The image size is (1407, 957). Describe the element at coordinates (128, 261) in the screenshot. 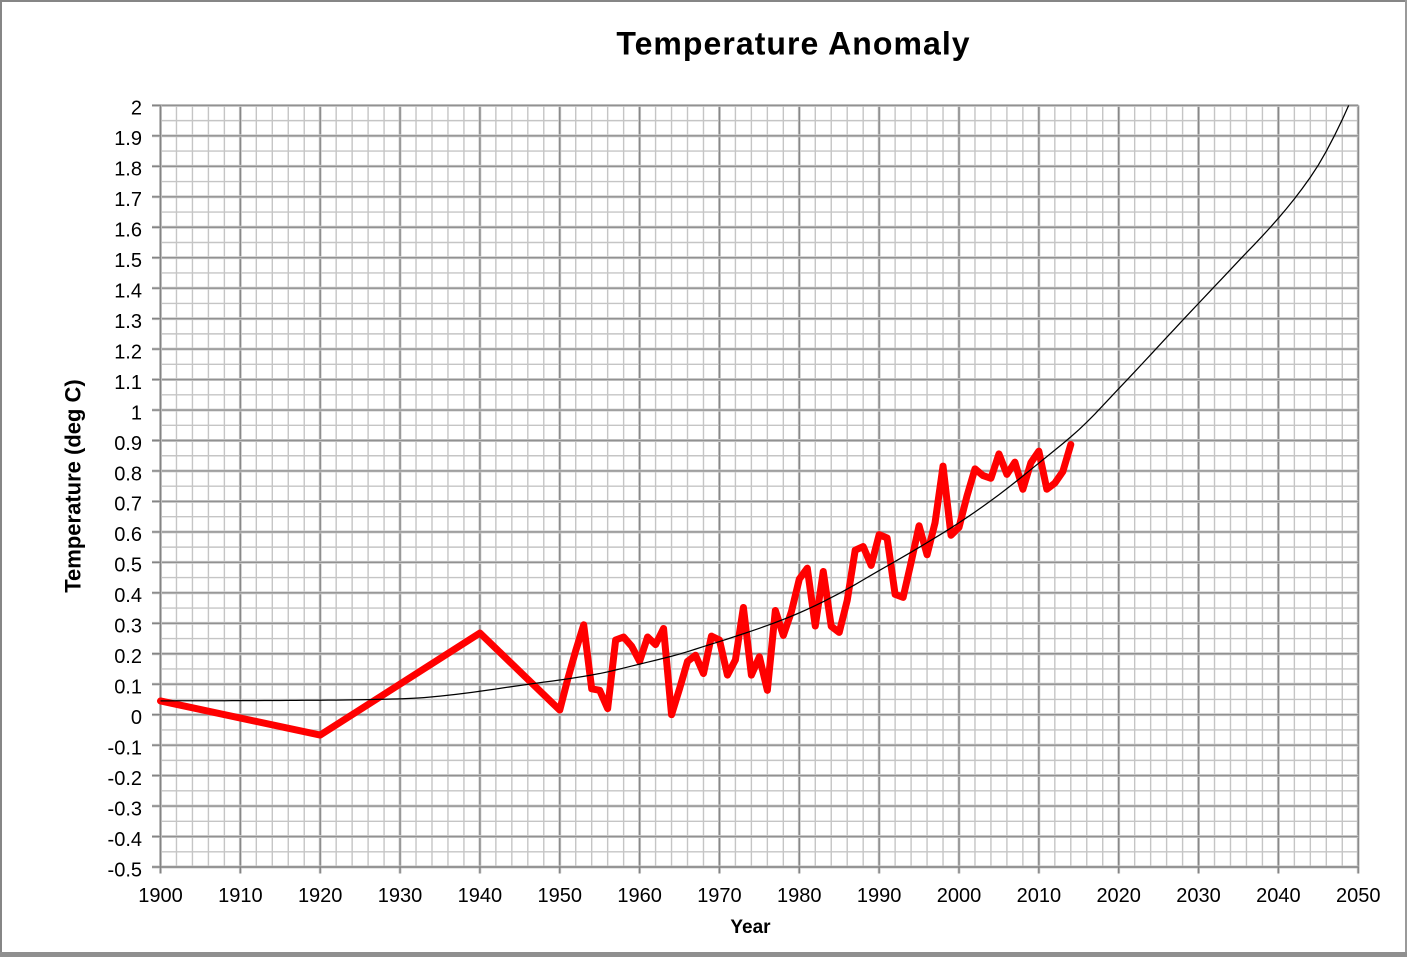

I see `svg-text: 1.5` at that location.